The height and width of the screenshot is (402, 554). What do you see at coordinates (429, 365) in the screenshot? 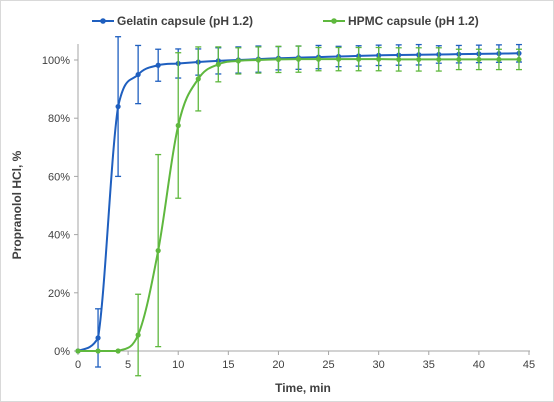
I see `x-tick-label: 35` at bounding box center [429, 365].